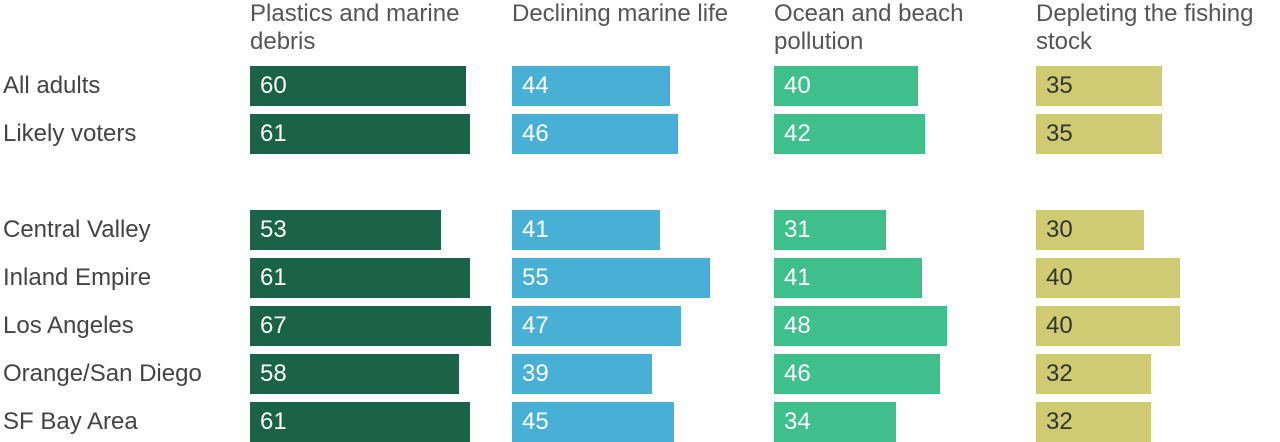  Describe the element at coordinates (273, 85) in the screenshot. I see `value-label: 60` at that location.